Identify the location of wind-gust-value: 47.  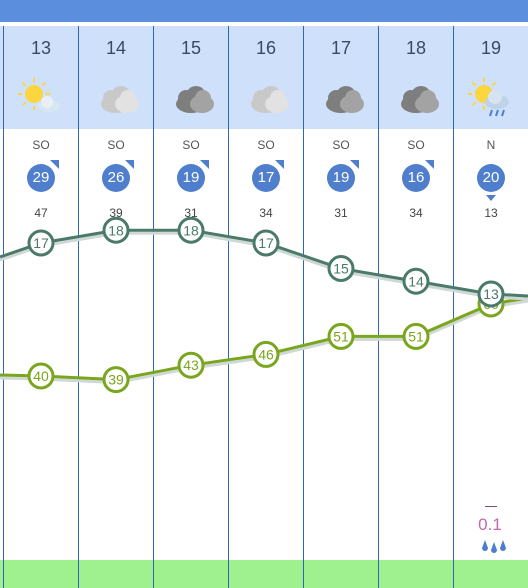
(41, 213).